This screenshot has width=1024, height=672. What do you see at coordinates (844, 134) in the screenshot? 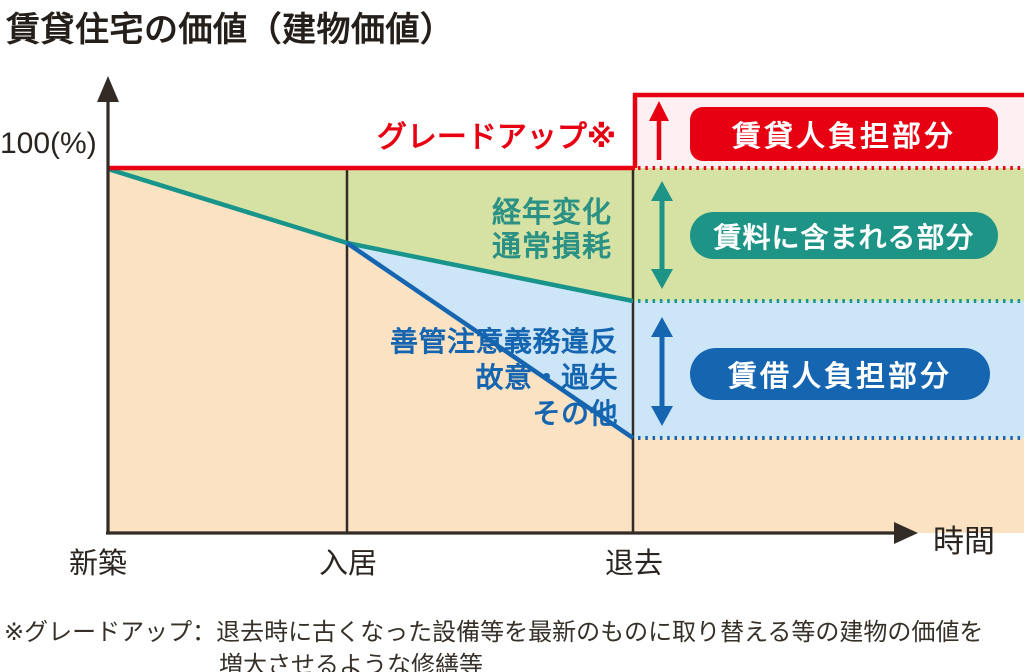
I see `landlord-burden-badge: 賃貸人負担部分` at bounding box center [844, 134].